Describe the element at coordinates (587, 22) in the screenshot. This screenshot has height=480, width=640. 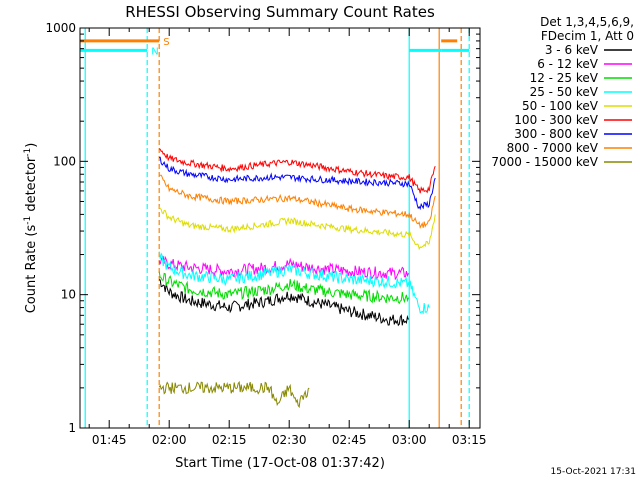
I see `legend-header-line-1: Det 1,3,4,5,6,9,` at that location.